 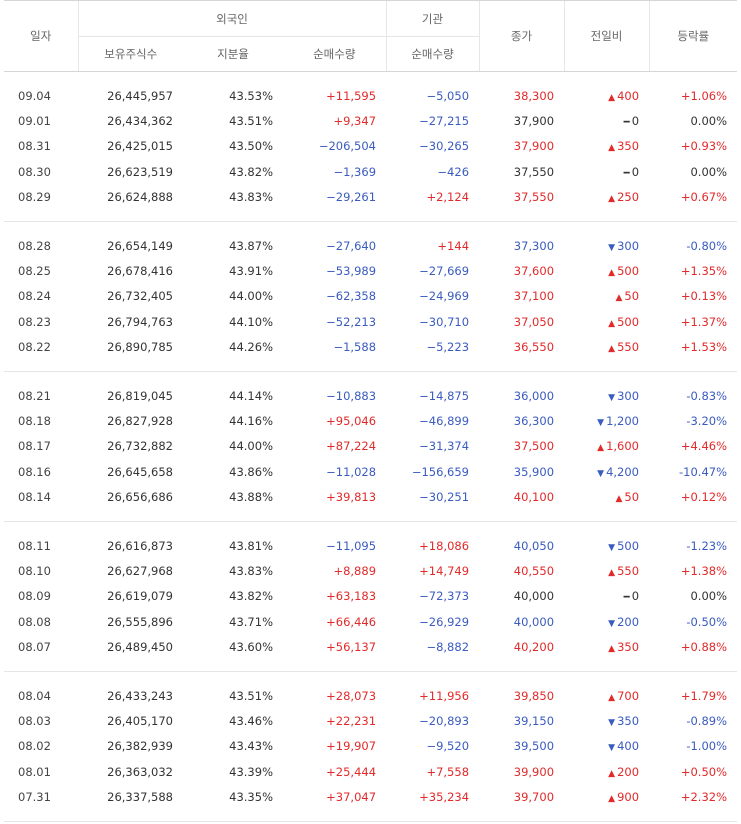 What do you see at coordinates (704, 321) in the screenshot?
I see `cell-rate: +1.37%` at bounding box center [704, 321].